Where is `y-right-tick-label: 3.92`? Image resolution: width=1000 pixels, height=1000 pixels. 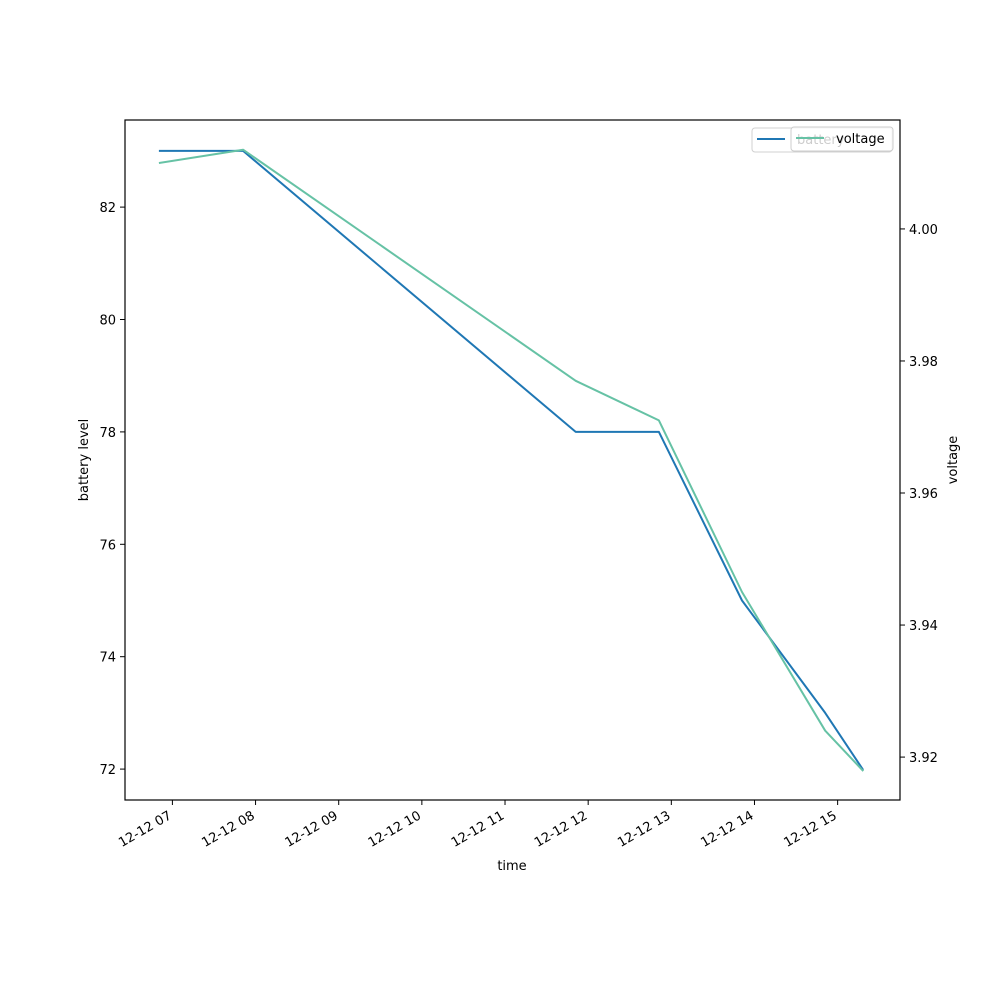
y-right-tick-label: 3.92 is located at coordinates (923, 758).